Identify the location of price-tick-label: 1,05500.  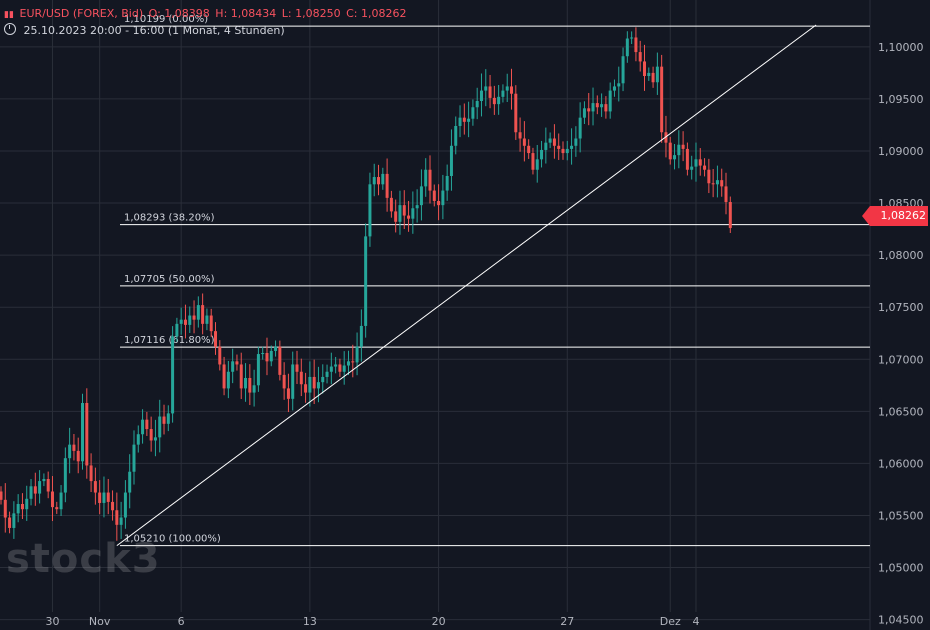
(901, 515).